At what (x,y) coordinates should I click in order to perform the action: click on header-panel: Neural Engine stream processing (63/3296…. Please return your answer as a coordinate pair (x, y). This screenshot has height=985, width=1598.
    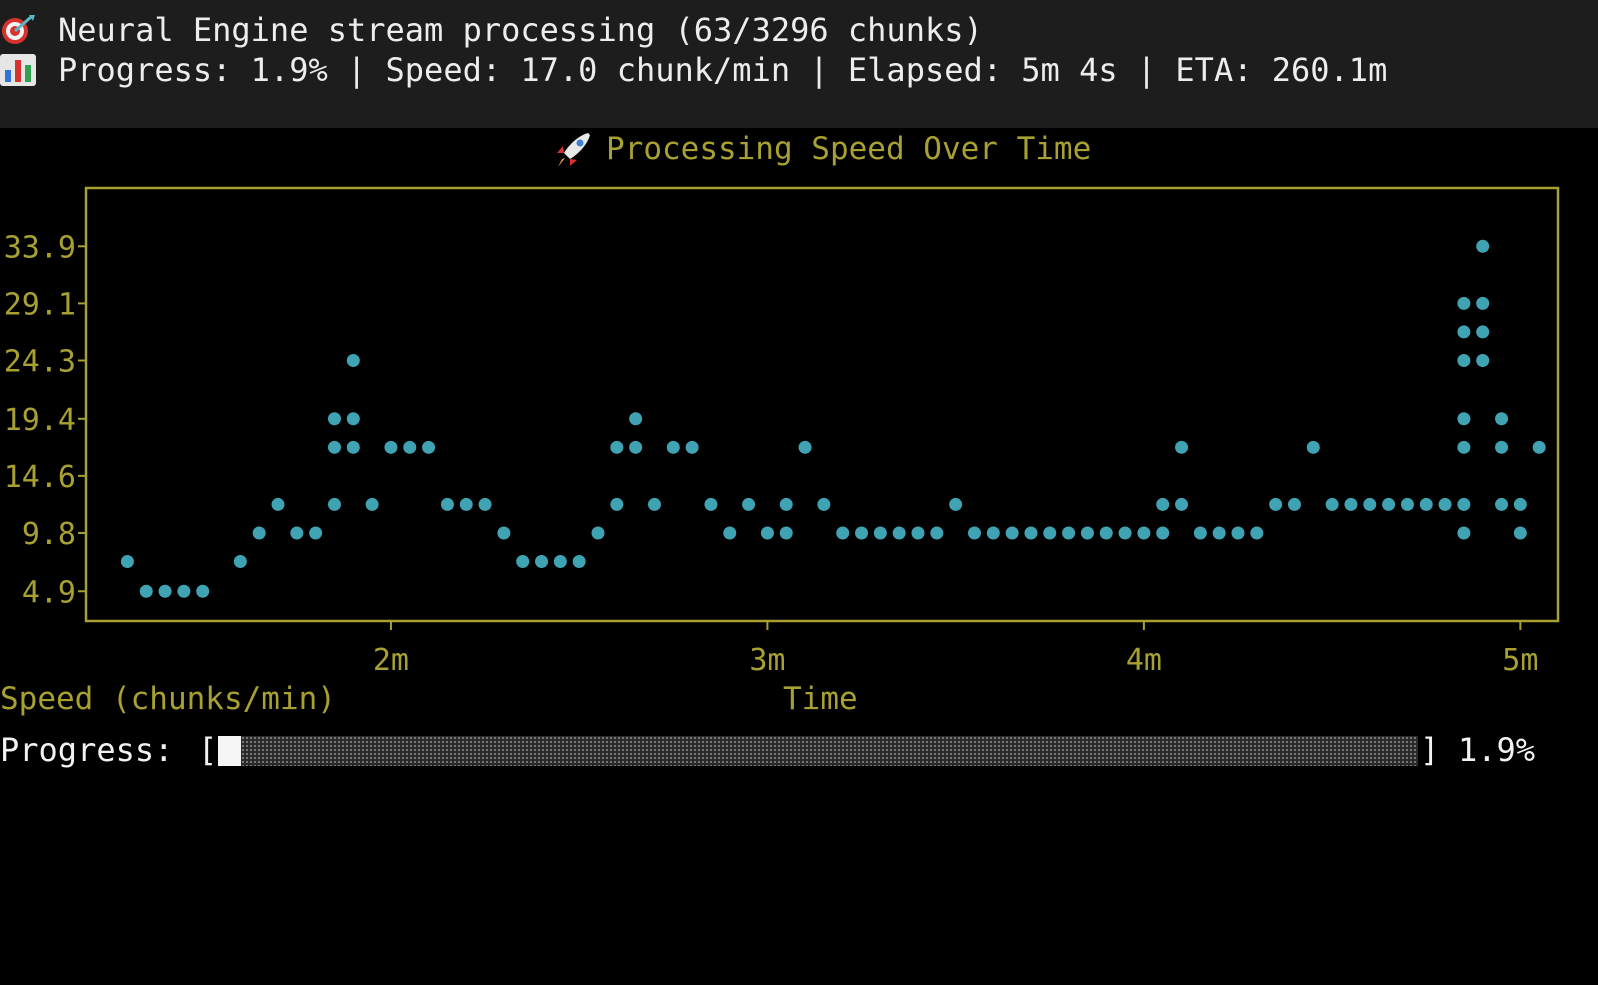
    Looking at the image, I should click on (799, 64).